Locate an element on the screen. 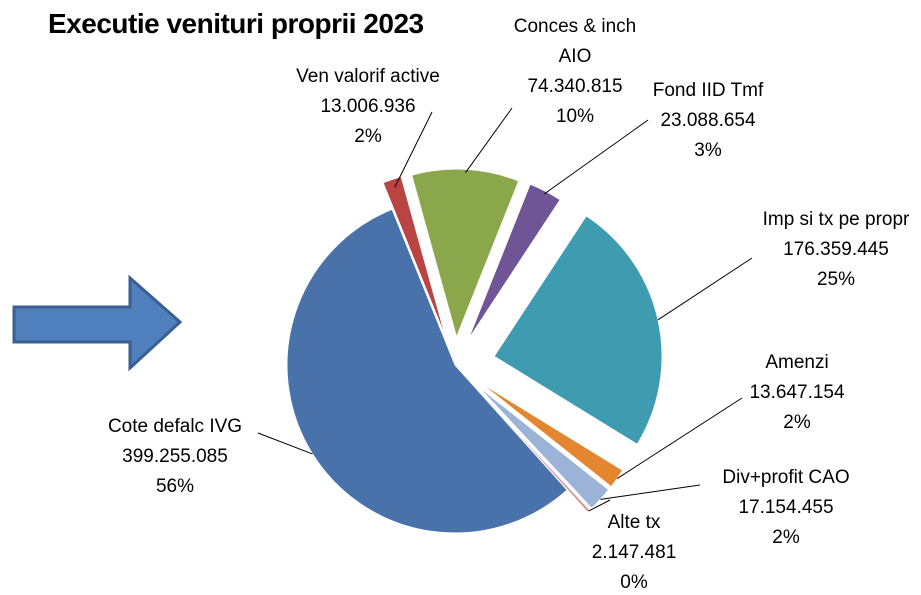  value-label: 13.006.936 is located at coordinates (368, 106).